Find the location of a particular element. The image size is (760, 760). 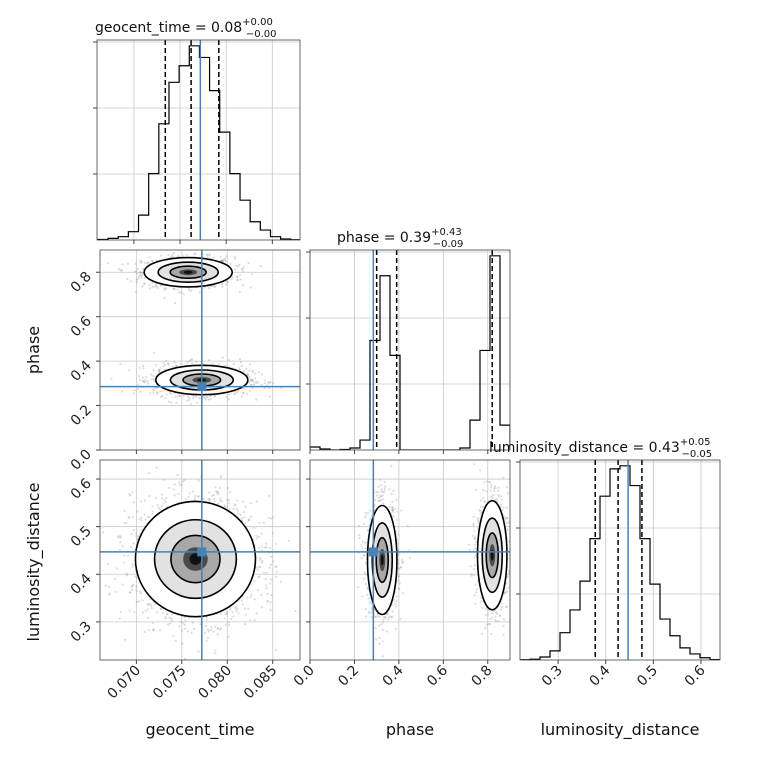

phase-luminosity_distance-density is located at coordinates (410, 560).